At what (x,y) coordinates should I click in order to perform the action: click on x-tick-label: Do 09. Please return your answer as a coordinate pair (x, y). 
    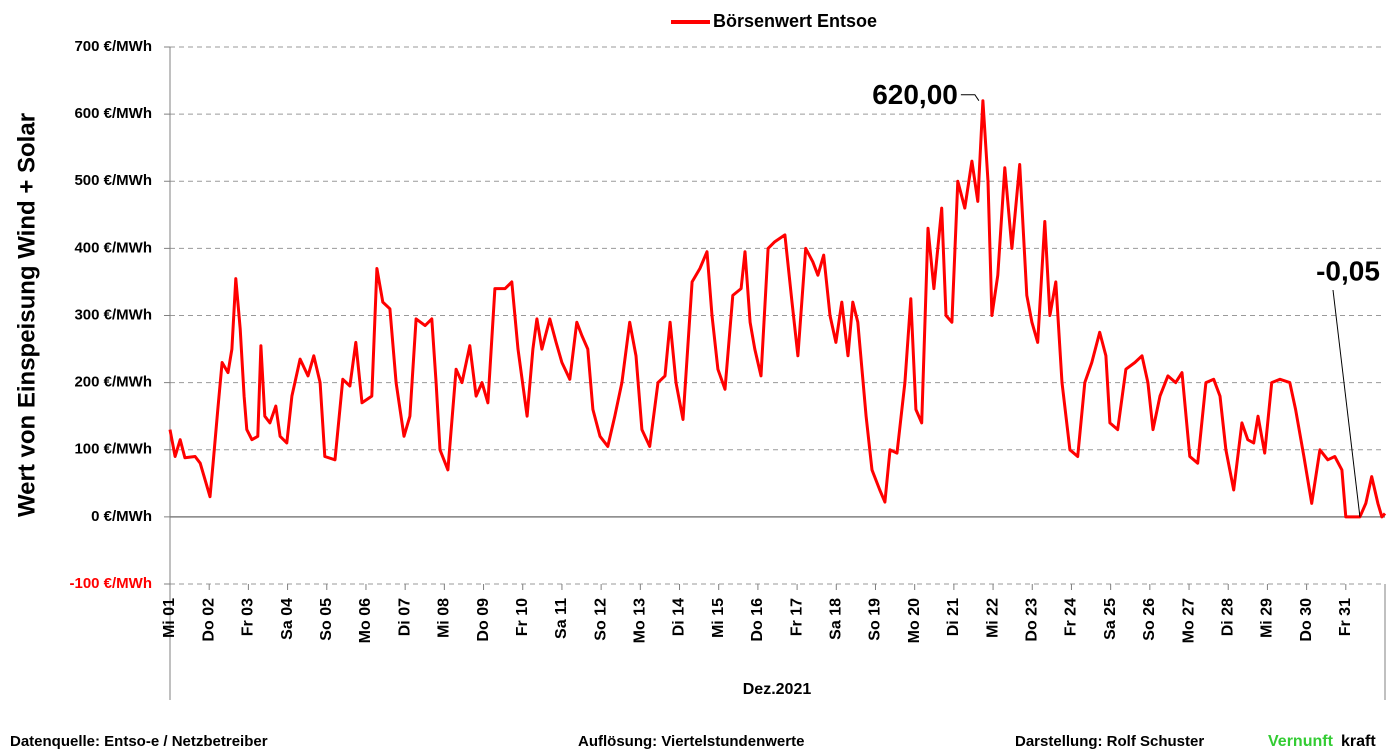
    Looking at the image, I should click on (483, 620).